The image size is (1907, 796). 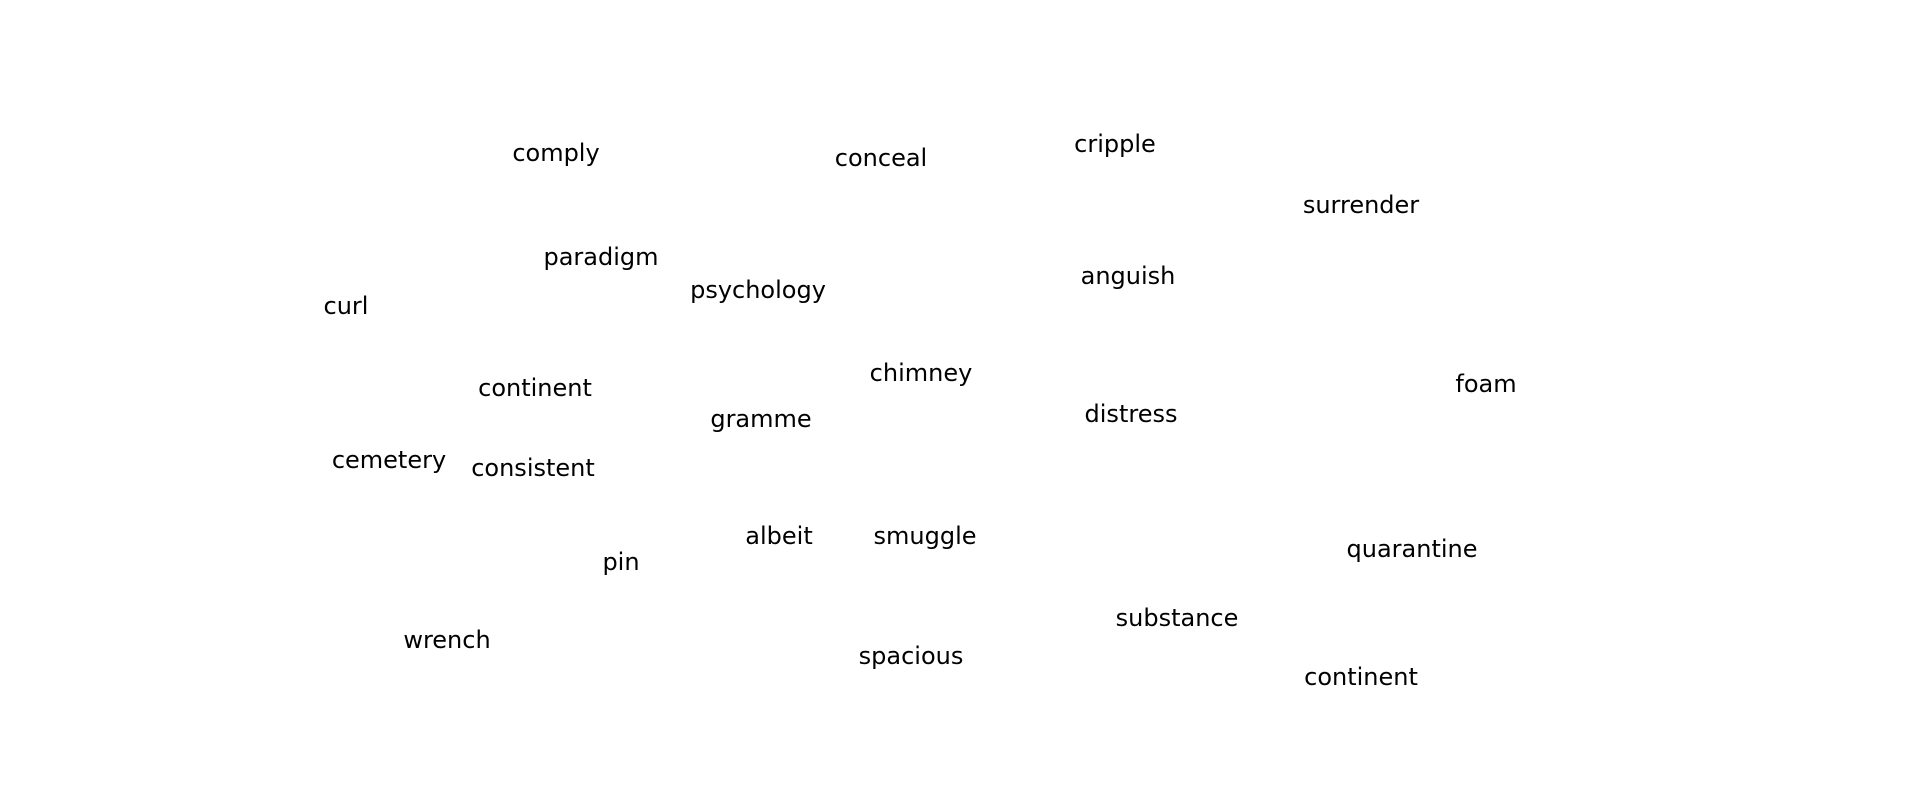 I want to click on word-smuggle: smuggle, so click(x=925, y=536).